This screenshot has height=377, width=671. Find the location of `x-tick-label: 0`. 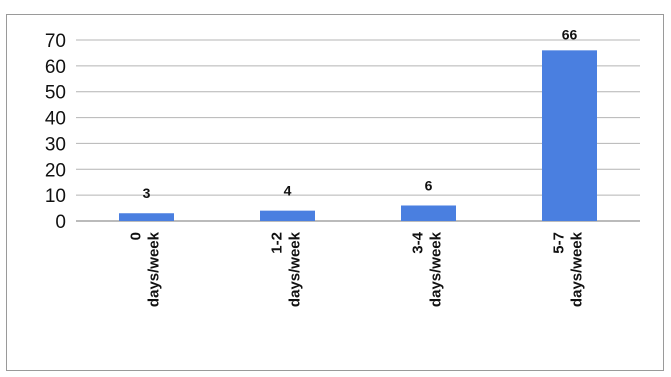

x-tick-label: 0 is located at coordinates (136, 236).